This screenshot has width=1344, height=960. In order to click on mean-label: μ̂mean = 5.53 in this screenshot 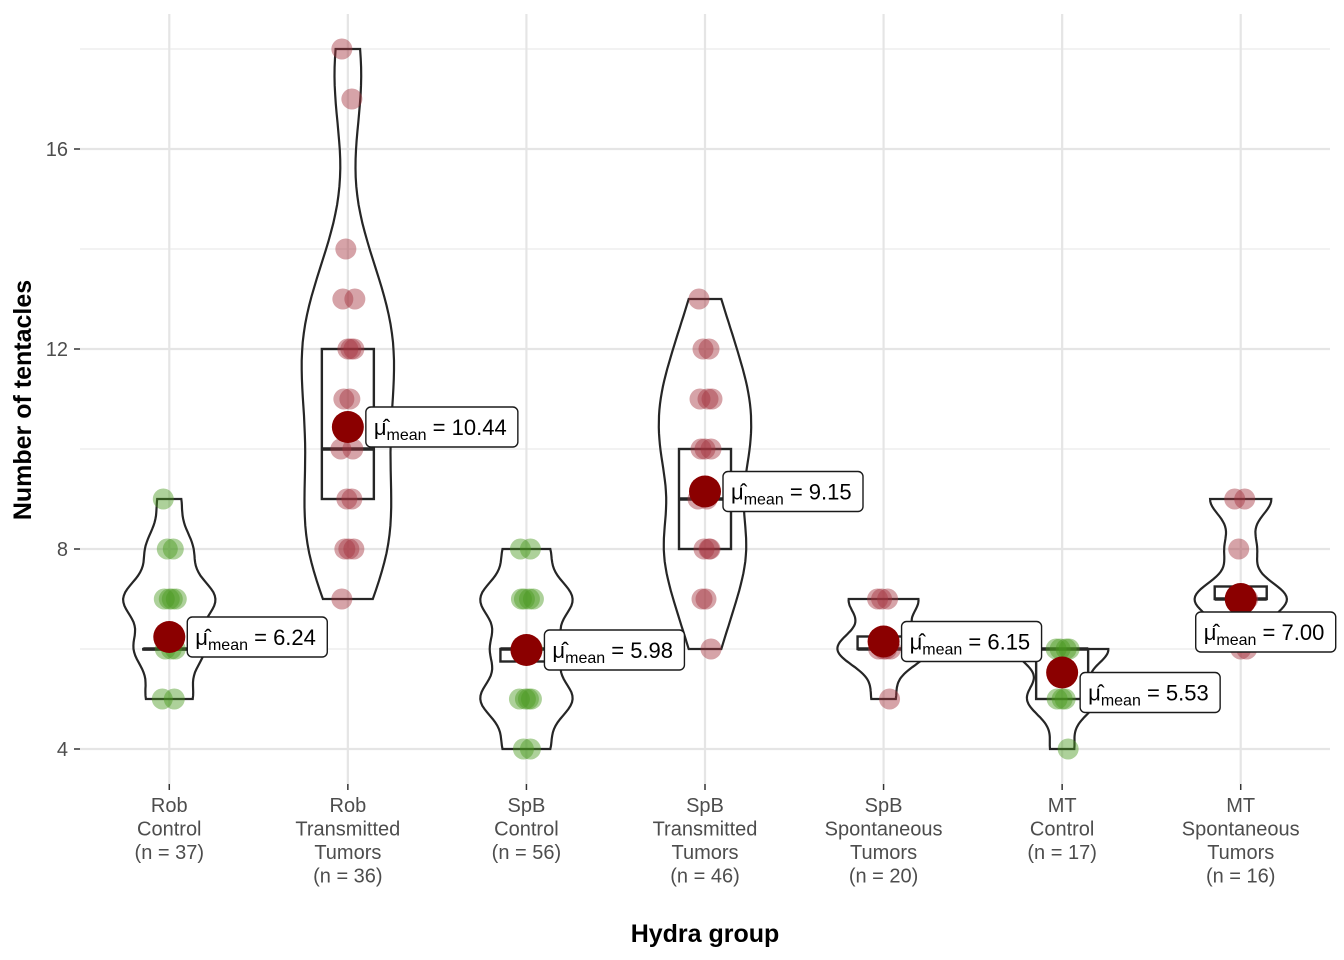, I will do `click(1148, 695)`.